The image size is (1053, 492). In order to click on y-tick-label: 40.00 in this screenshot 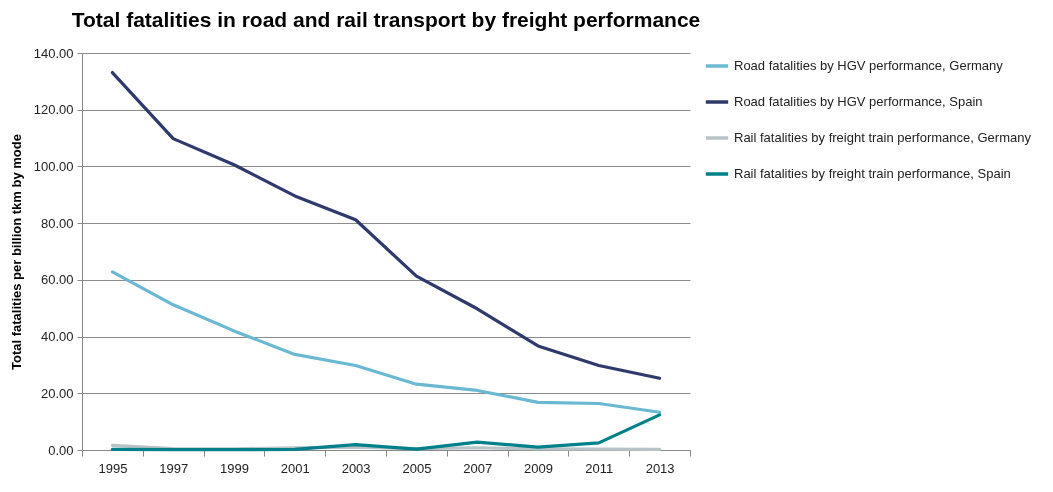, I will do `click(57, 337)`.